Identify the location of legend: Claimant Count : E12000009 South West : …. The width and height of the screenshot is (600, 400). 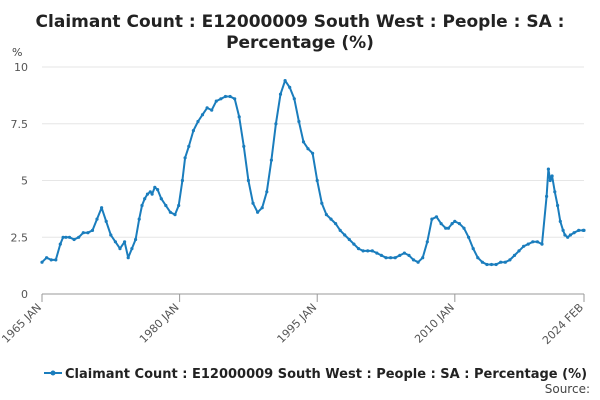
(315, 374).